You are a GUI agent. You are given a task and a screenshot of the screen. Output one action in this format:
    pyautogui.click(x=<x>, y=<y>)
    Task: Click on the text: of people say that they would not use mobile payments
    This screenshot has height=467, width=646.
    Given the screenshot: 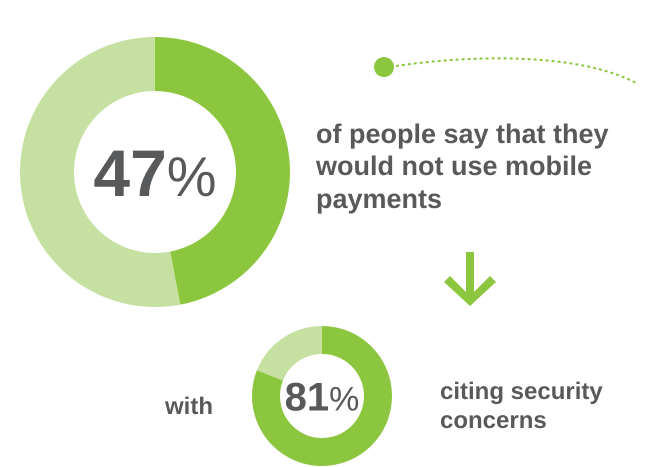 What is the action you would take?
    pyautogui.click(x=463, y=167)
    